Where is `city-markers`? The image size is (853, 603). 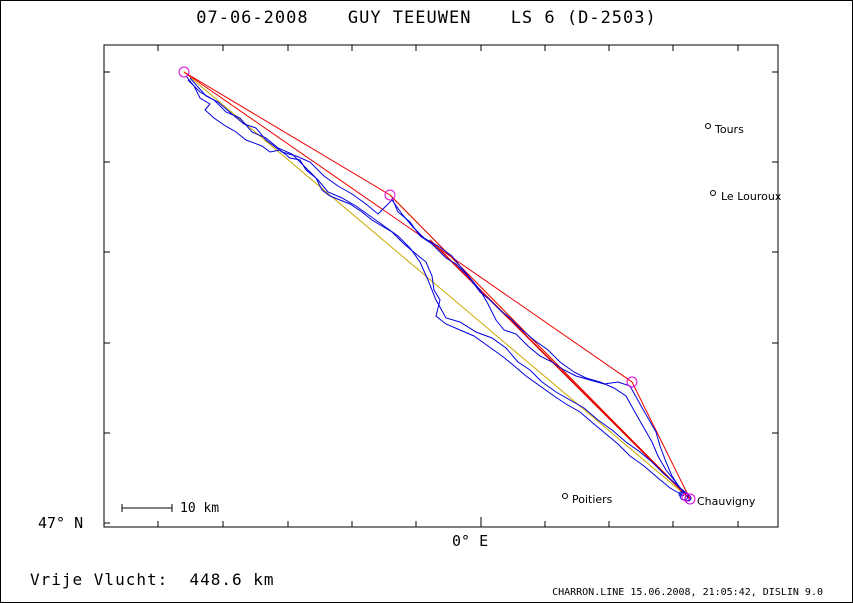
city-markers is located at coordinates (639, 311).